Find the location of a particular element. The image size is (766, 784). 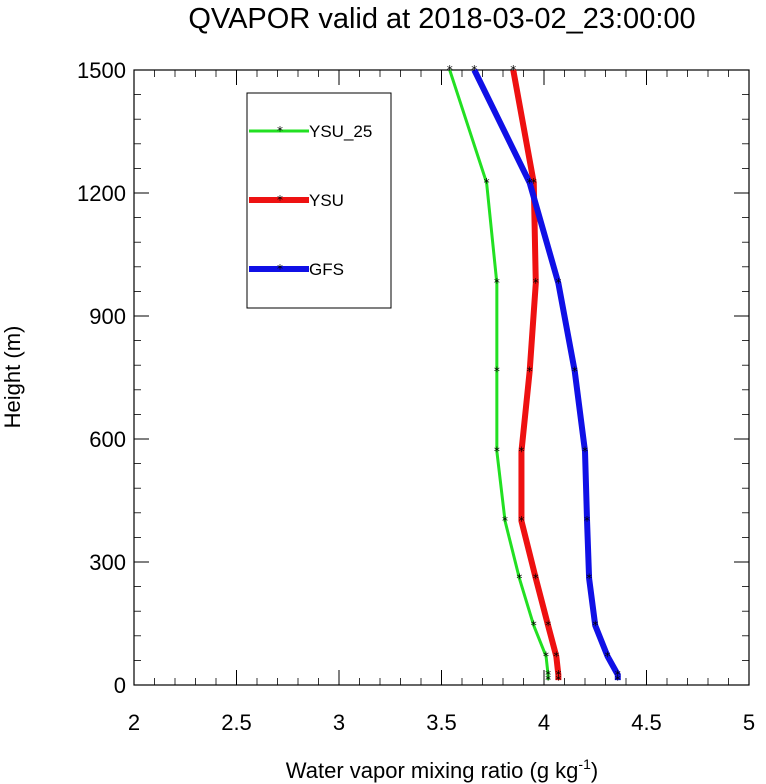

y-tick-label: 1500 is located at coordinates (101, 70).